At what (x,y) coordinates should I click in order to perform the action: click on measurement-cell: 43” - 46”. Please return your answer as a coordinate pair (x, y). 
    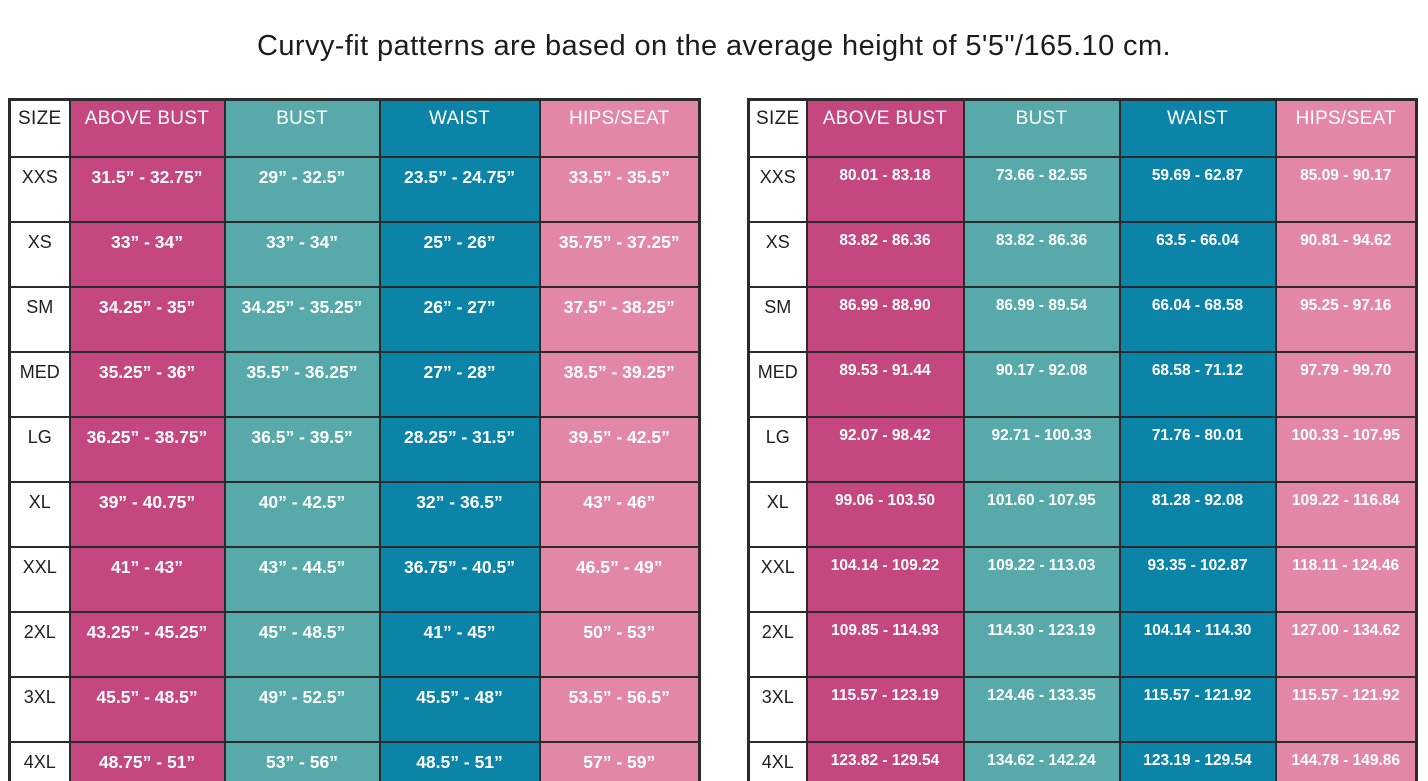
    Looking at the image, I should click on (619, 514).